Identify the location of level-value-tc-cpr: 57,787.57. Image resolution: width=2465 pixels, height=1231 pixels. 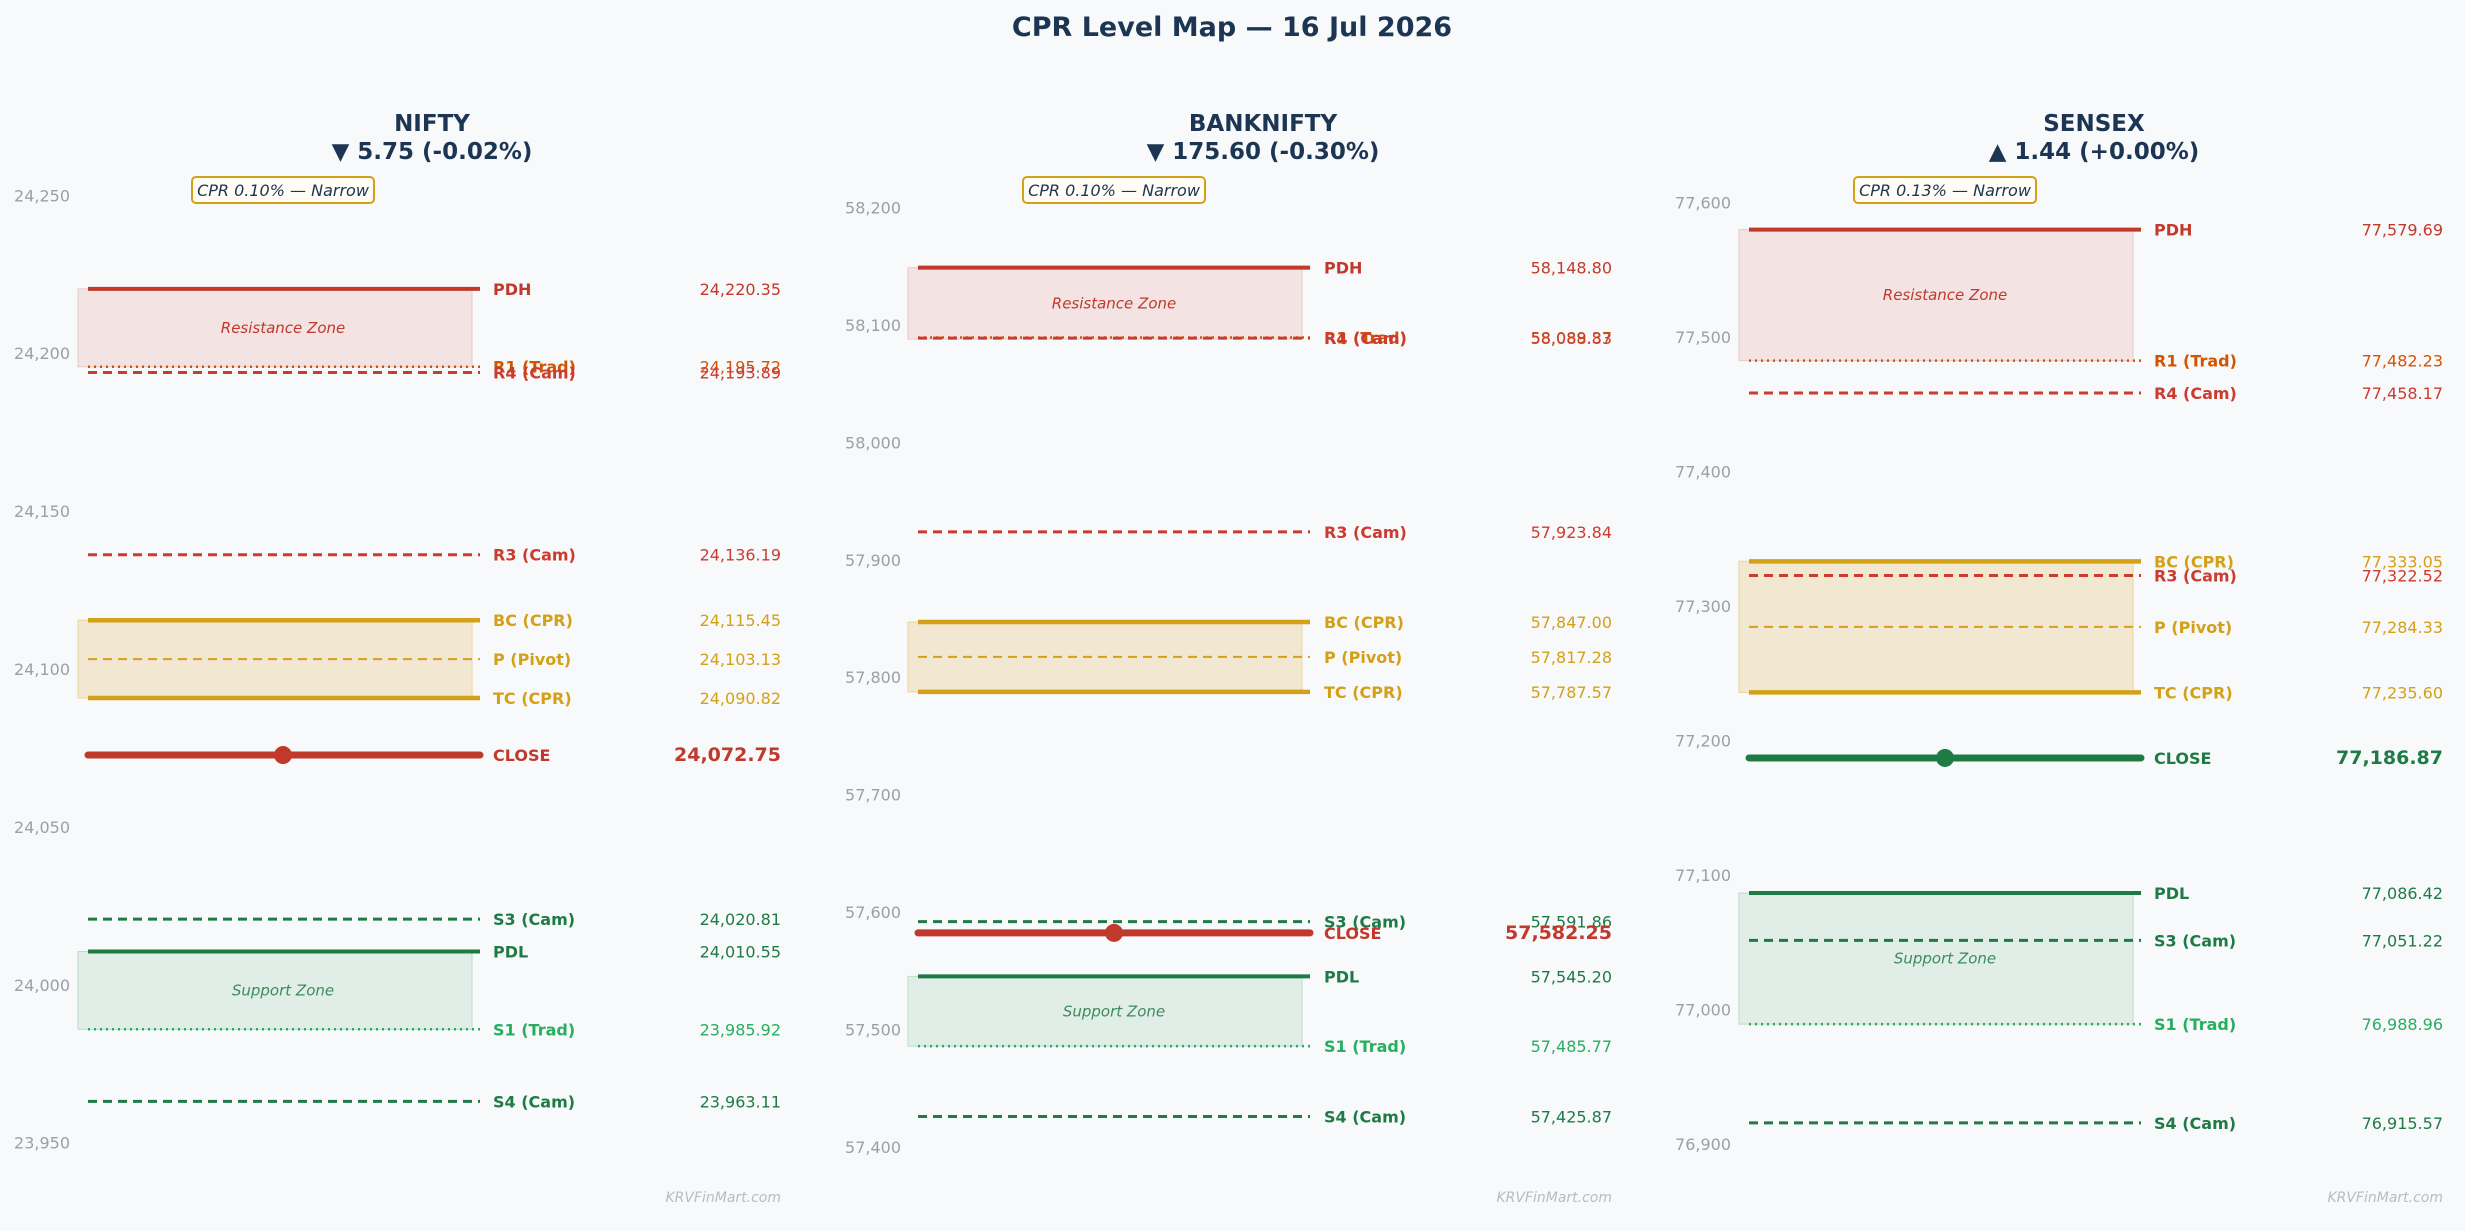
(1571, 692).